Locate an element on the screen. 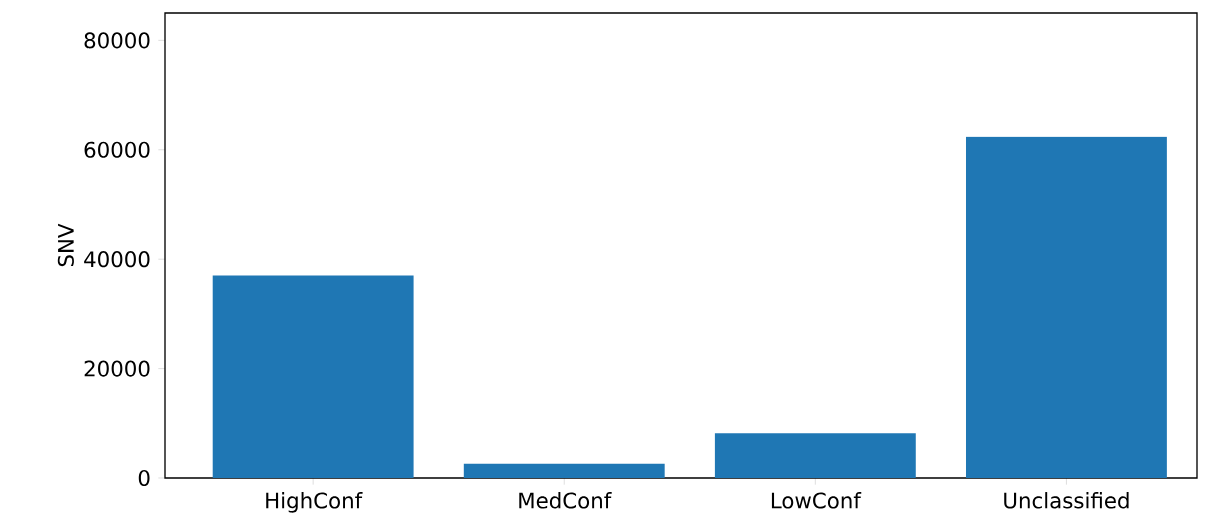 The height and width of the screenshot is (526, 1211). y-tick-label: 60000 is located at coordinates (117, 149).